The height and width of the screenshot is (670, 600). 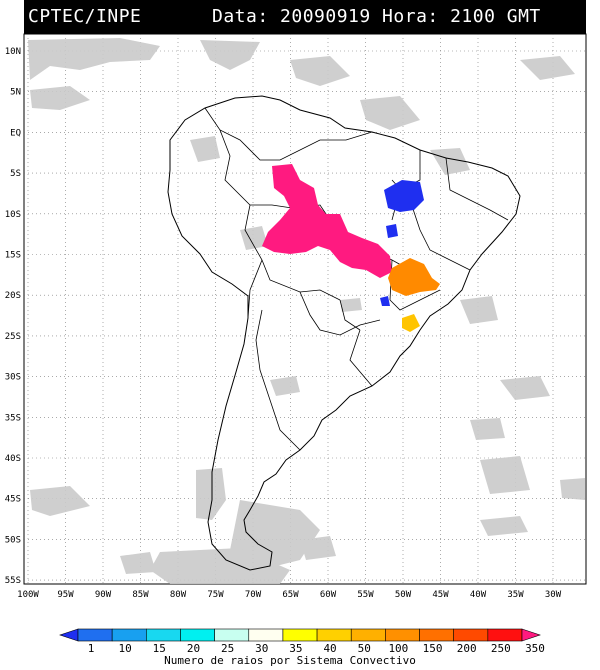 What do you see at coordinates (501, 648) in the screenshot?
I see `colorbar-label: 250` at bounding box center [501, 648].